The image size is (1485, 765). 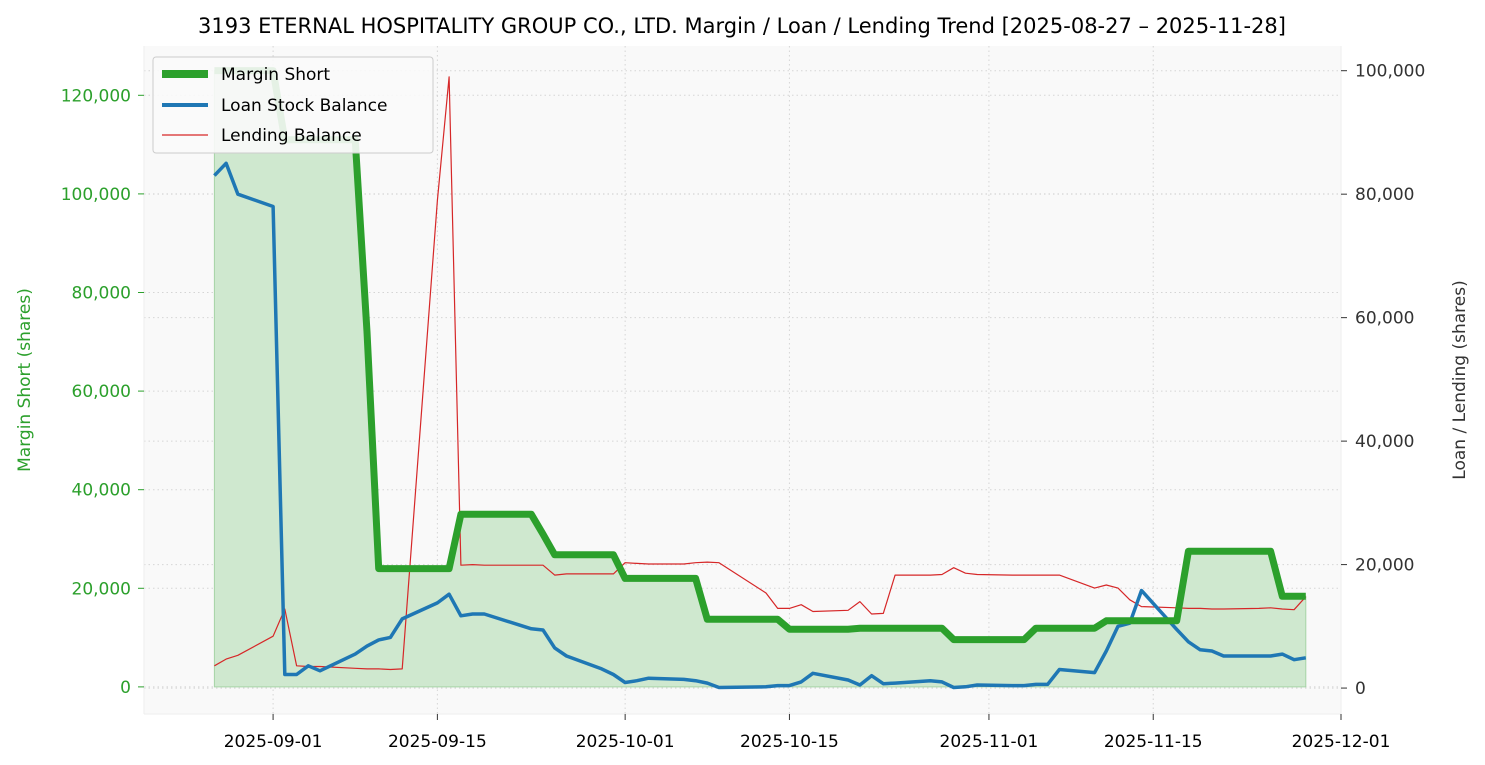 I want to click on legend-box, so click(x=293, y=105).